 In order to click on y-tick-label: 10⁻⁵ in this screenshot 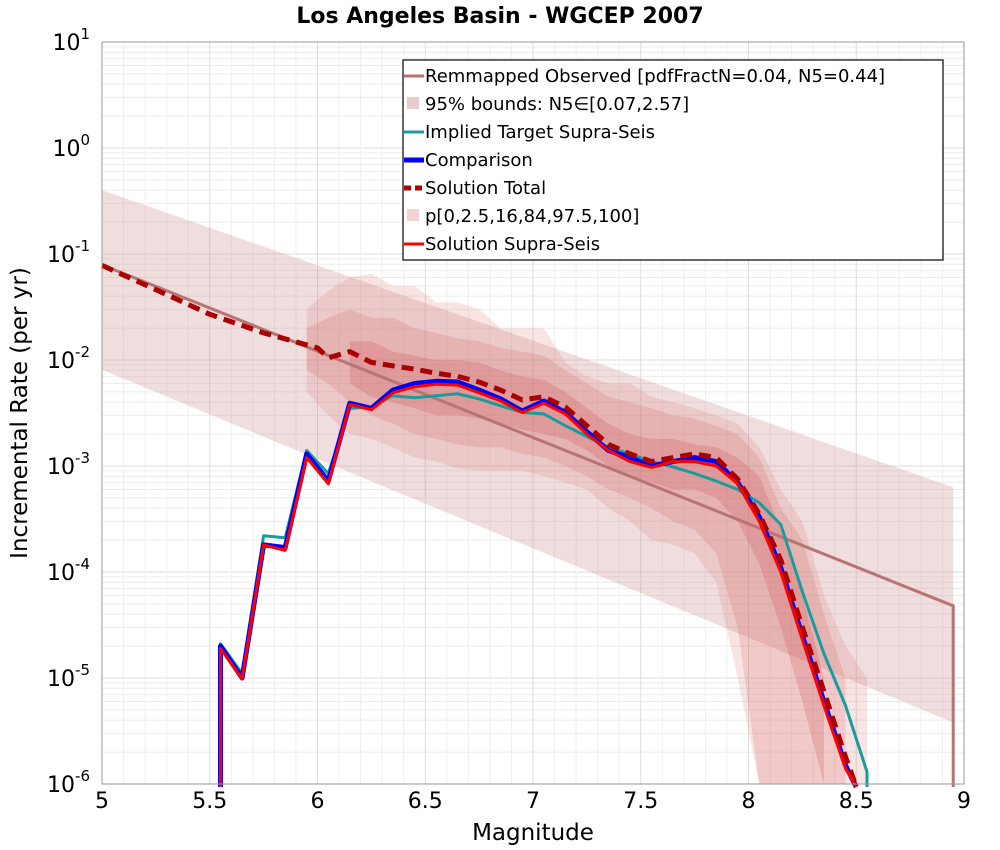, I will do `click(68, 676)`.